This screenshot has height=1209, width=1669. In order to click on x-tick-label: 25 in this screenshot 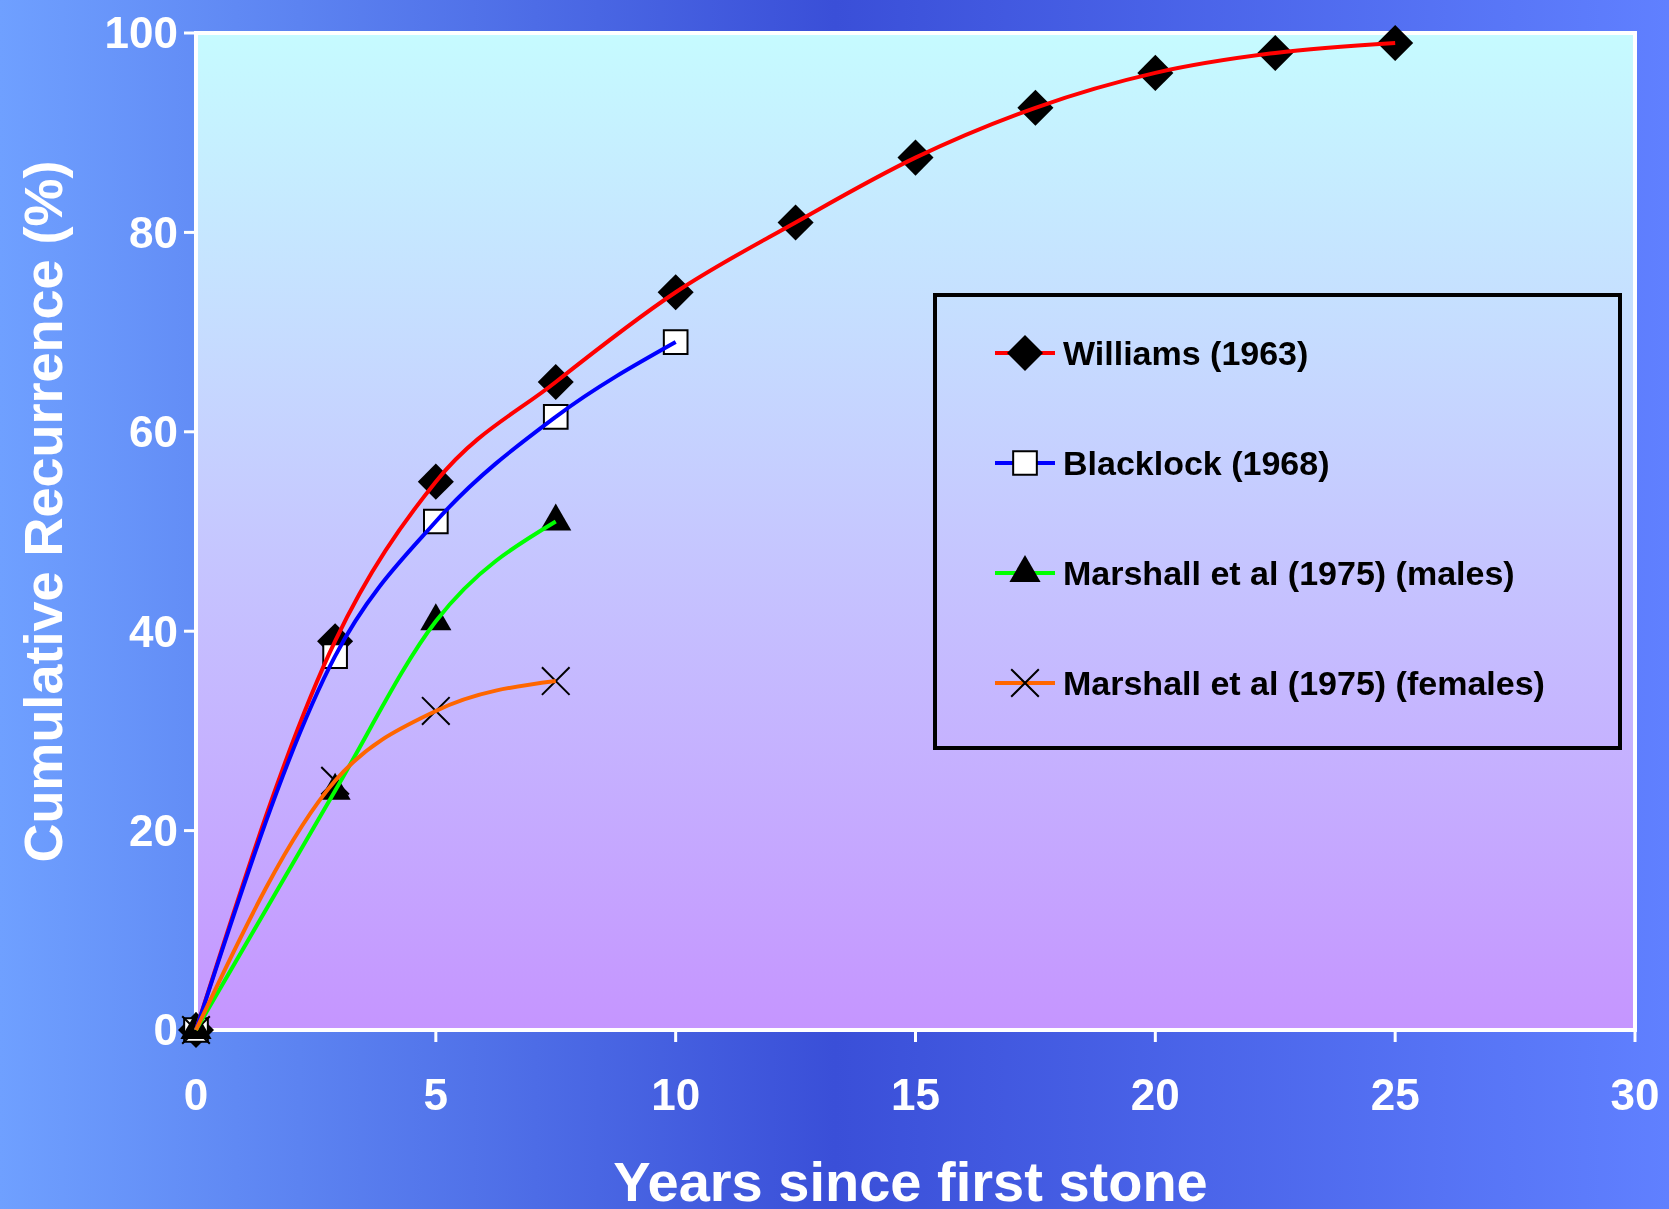, I will do `click(1395, 1094)`.